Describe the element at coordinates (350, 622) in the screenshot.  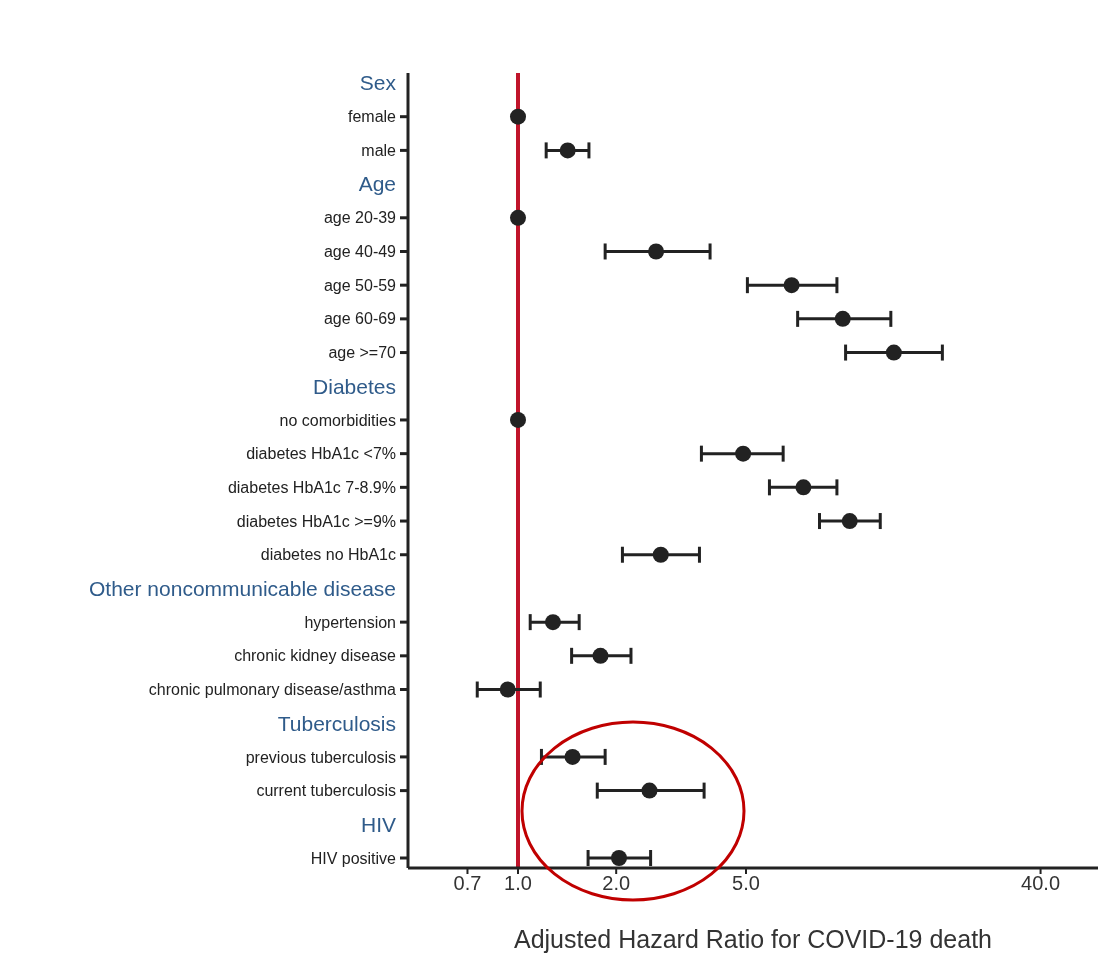
I see `y-tick-label: hypertension` at that location.